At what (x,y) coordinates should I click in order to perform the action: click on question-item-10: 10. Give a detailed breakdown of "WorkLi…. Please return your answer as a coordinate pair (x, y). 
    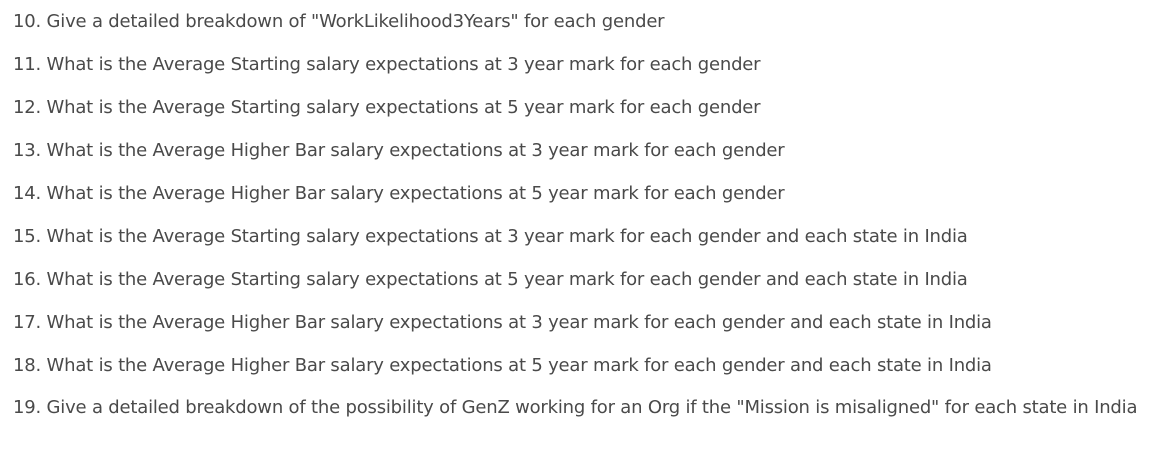
    Looking at the image, I should click on (339, 21).